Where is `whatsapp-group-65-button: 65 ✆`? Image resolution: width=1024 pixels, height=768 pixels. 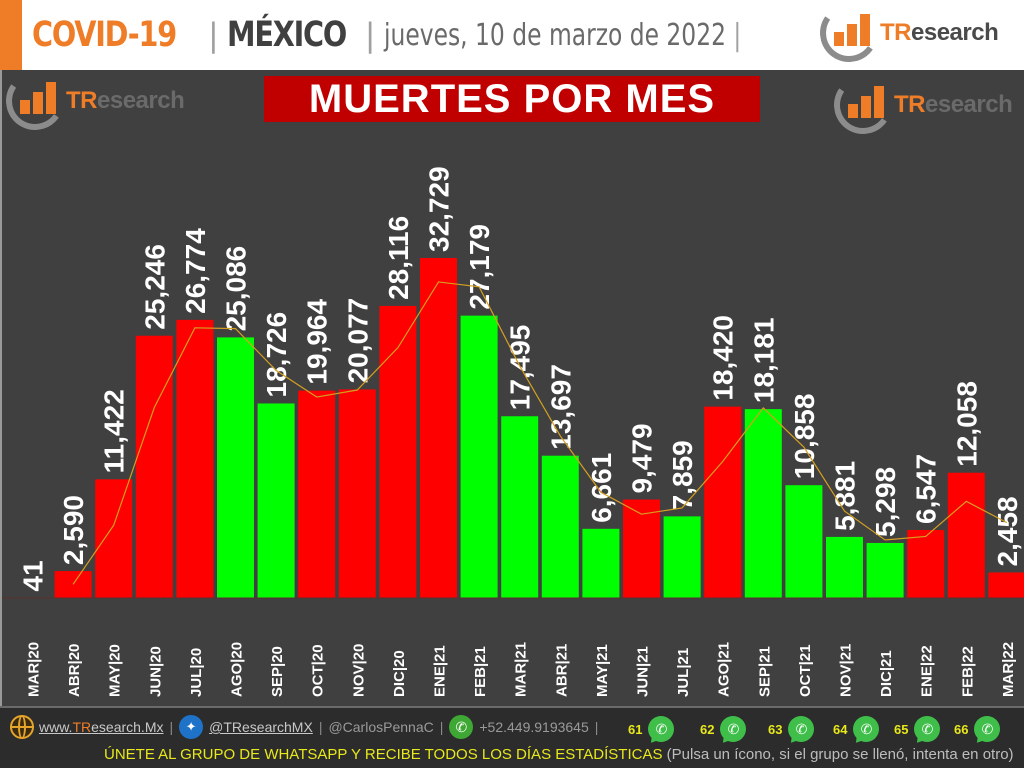
whatsapp-group-65-button: 65 ✆ is located at coordinates (918, 731).